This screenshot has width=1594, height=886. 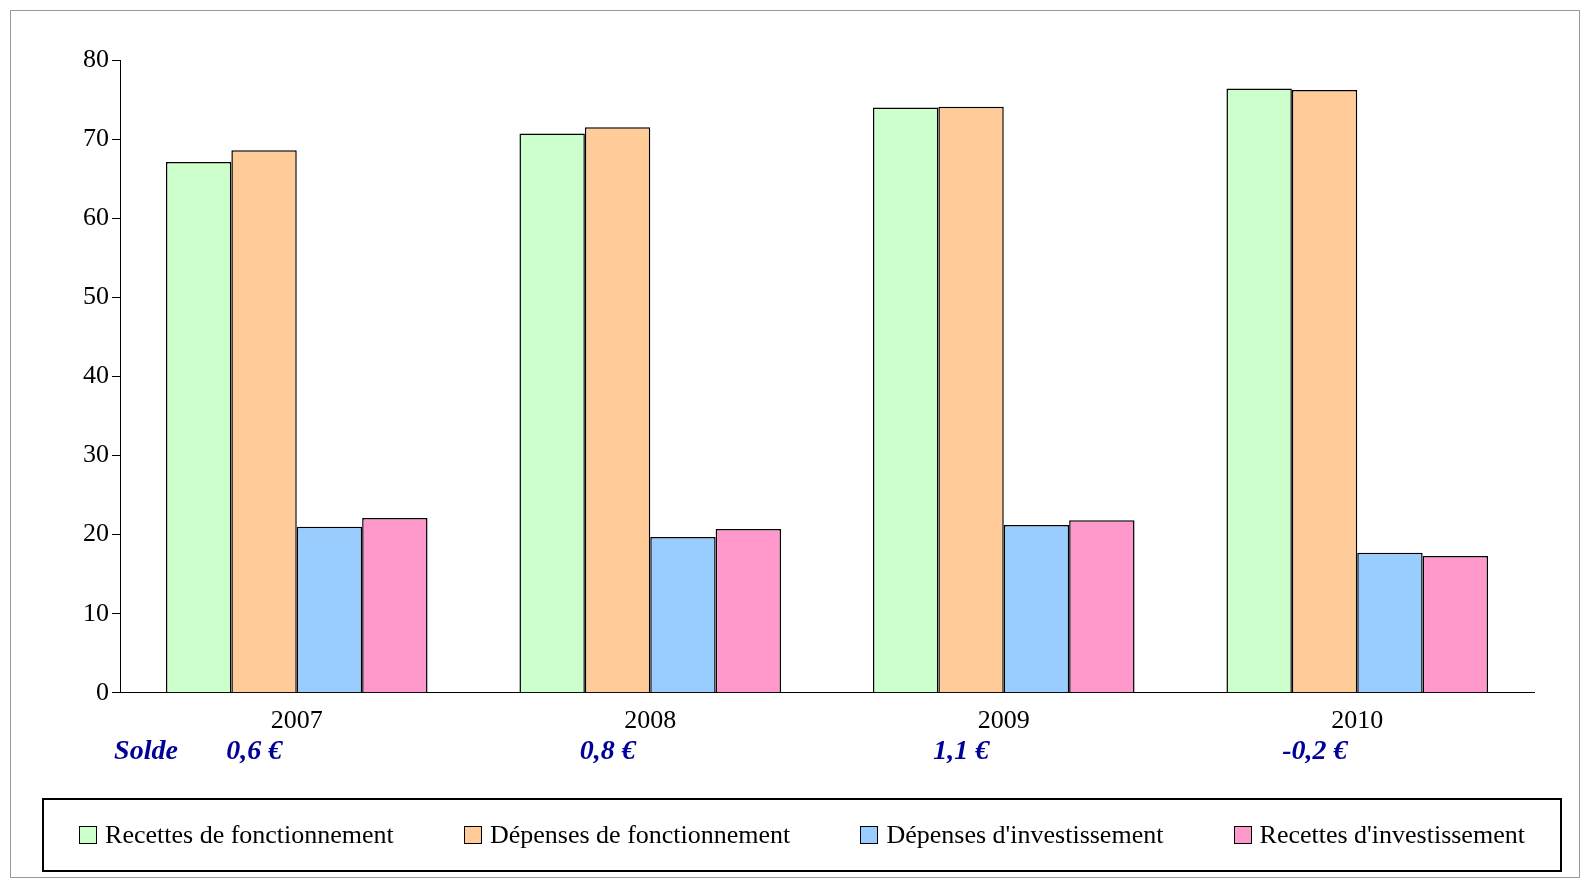 I want to click on x-tick-label: 2007, so click(x=296, y=720).